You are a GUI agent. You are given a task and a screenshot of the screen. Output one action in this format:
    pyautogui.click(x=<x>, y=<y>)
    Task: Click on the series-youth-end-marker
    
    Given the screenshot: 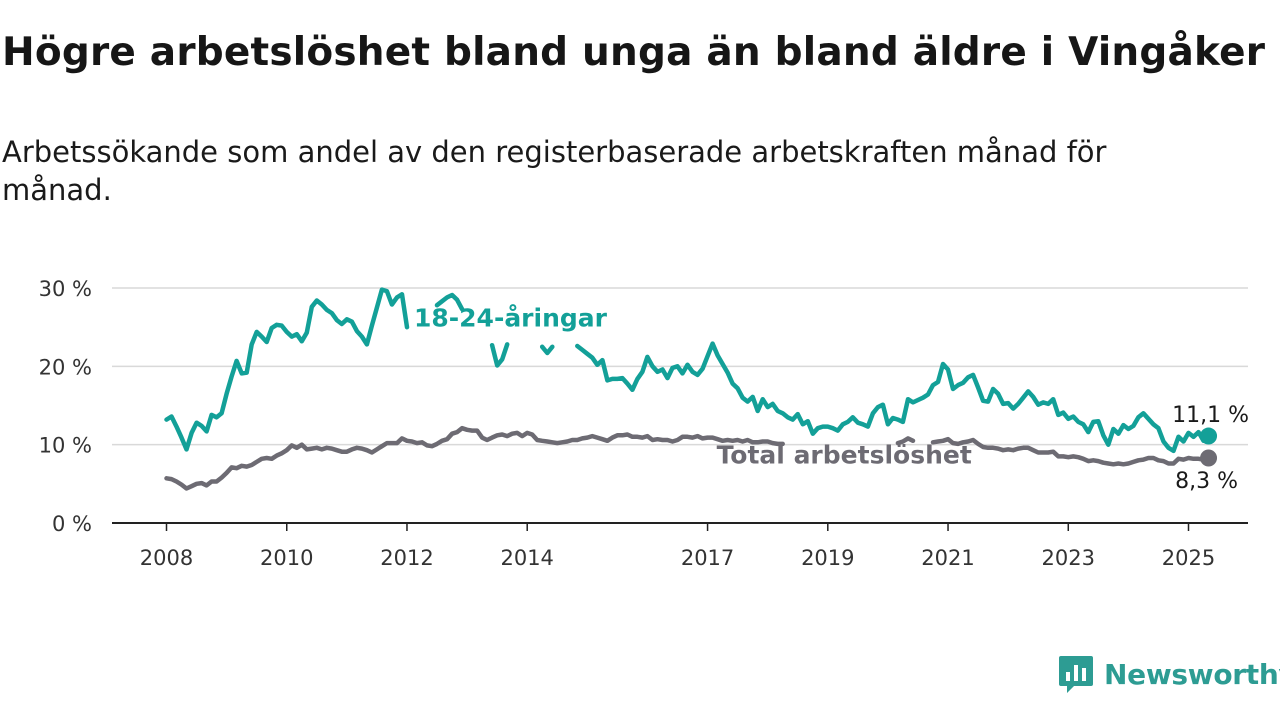 What is the action you would take?
    pyautogui.click(x=1209, y=436)
    